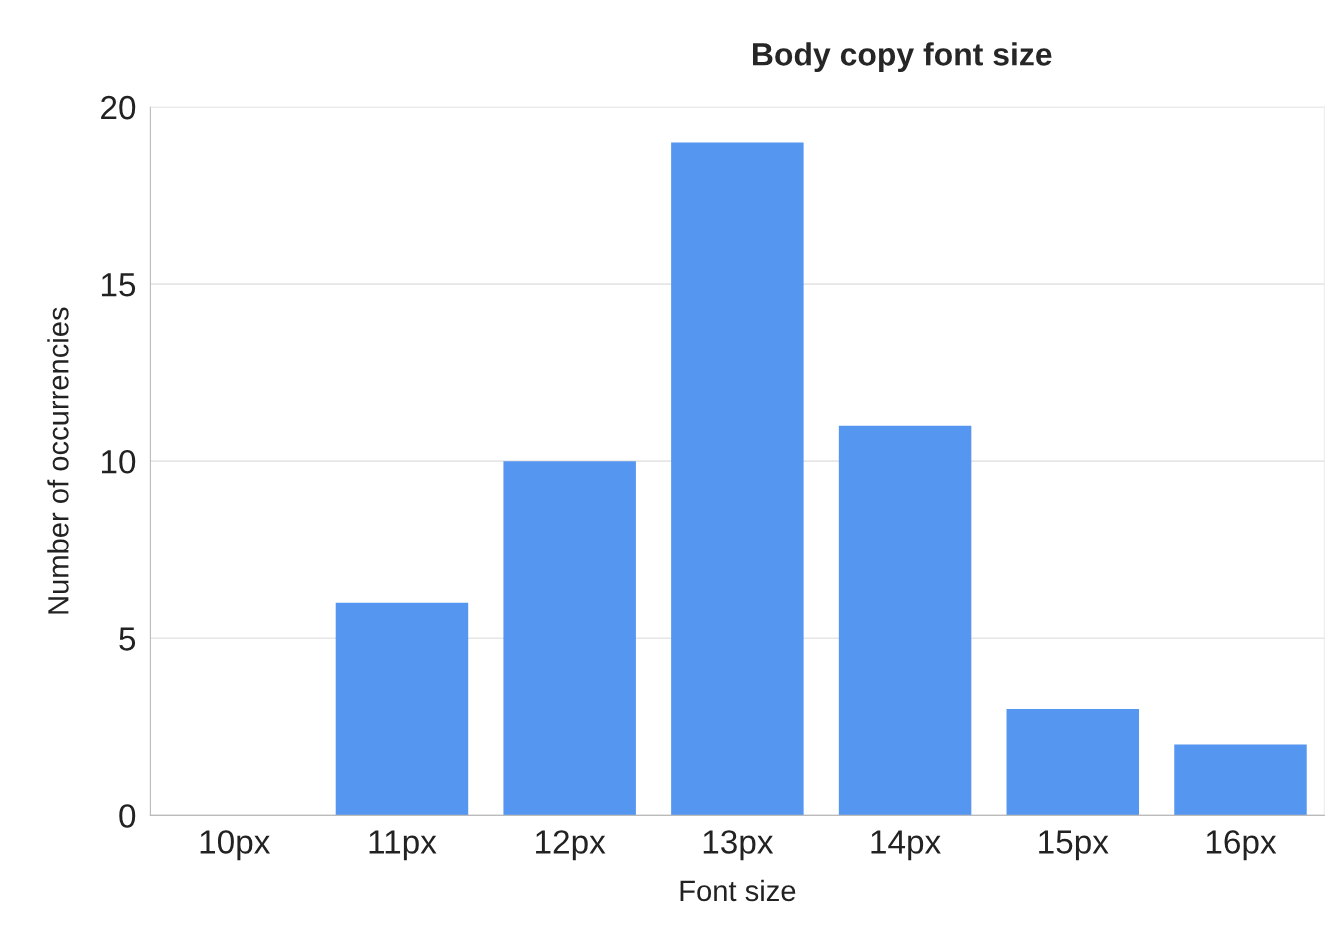  I want to click on x-tick-label: 13px, so click(738, 845).